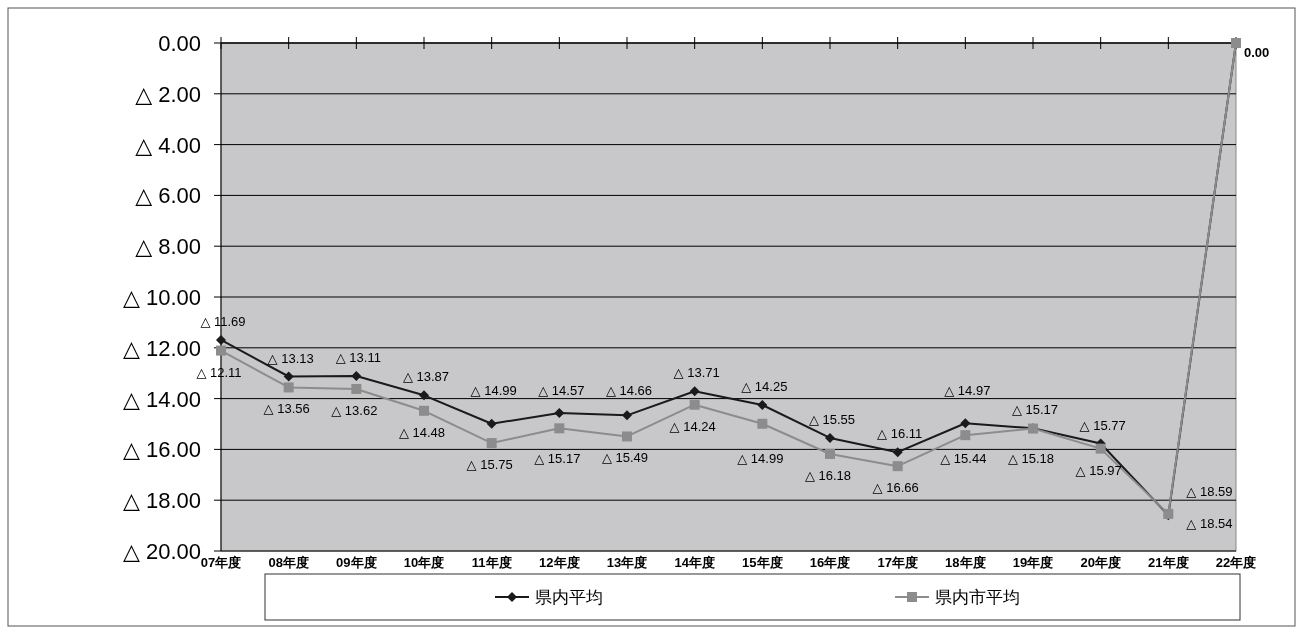 The width and height of the screenshot is (1303, 632). What do you see at coordinates (168, 94) in the screenshot?
I see `y-tick-label: △ 2.00` at bounding box center [168, 94].